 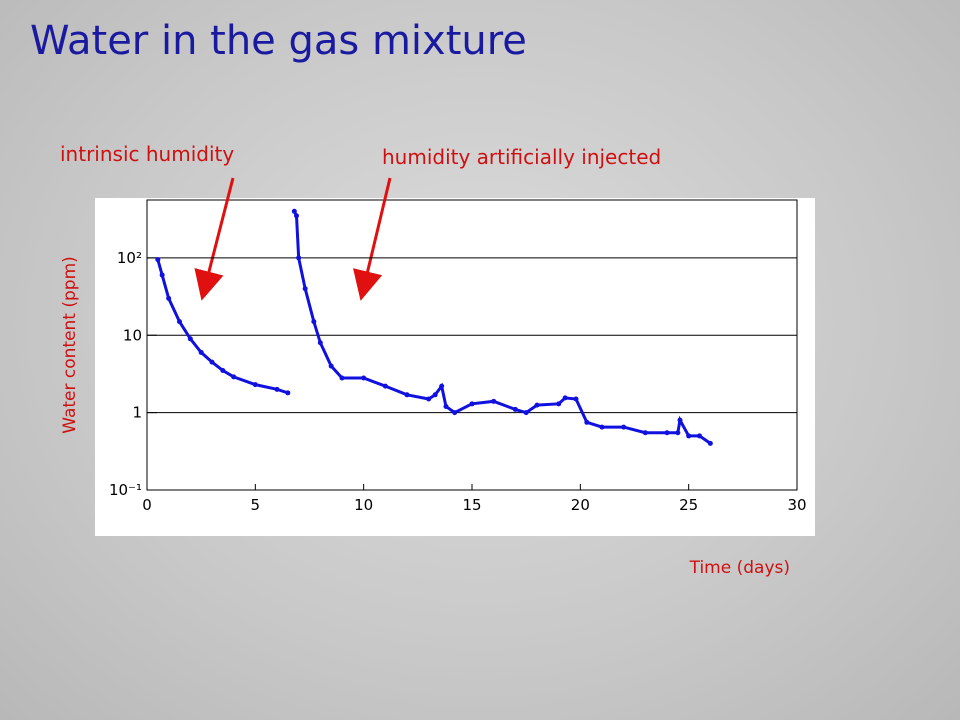 I want to click on x-tick-label: 0, so click(x=147, y=505).